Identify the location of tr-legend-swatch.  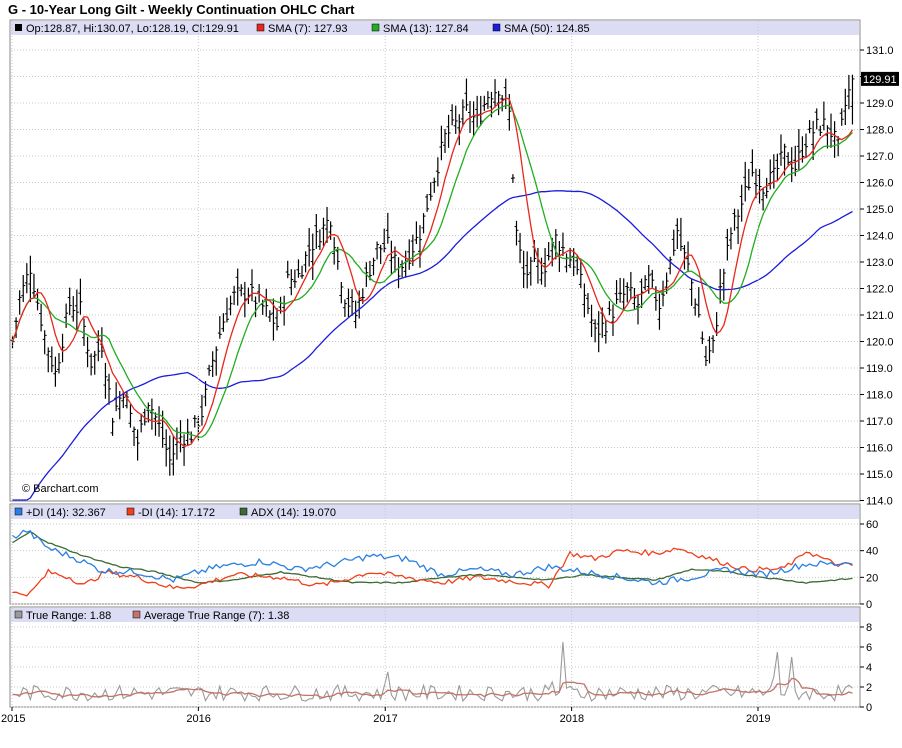
(18, 614).